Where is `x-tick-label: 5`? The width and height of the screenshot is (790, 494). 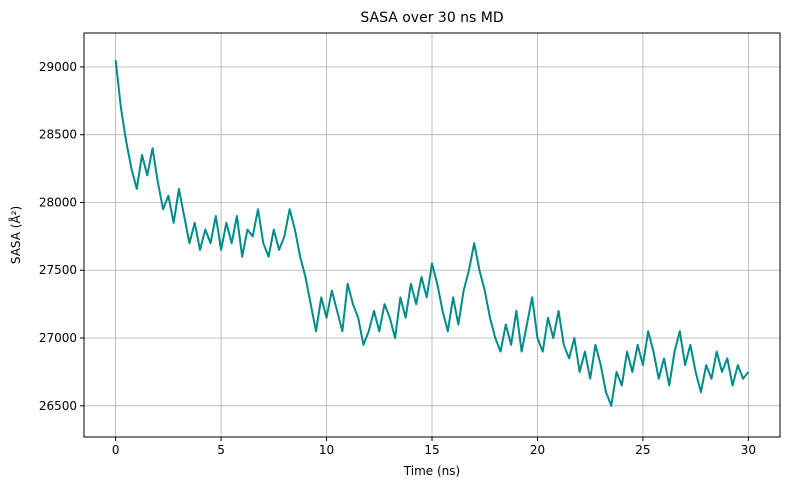 x-tick-label: 5 is located at coordinates (221, 450).